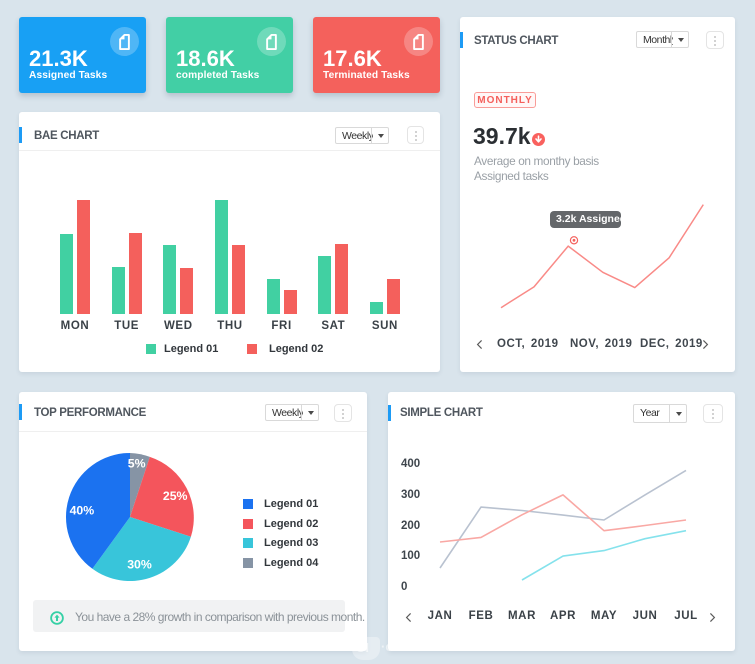 This screenshot has height=664, width=755. I want to click on svg-text: 40%, so click(82, 510).